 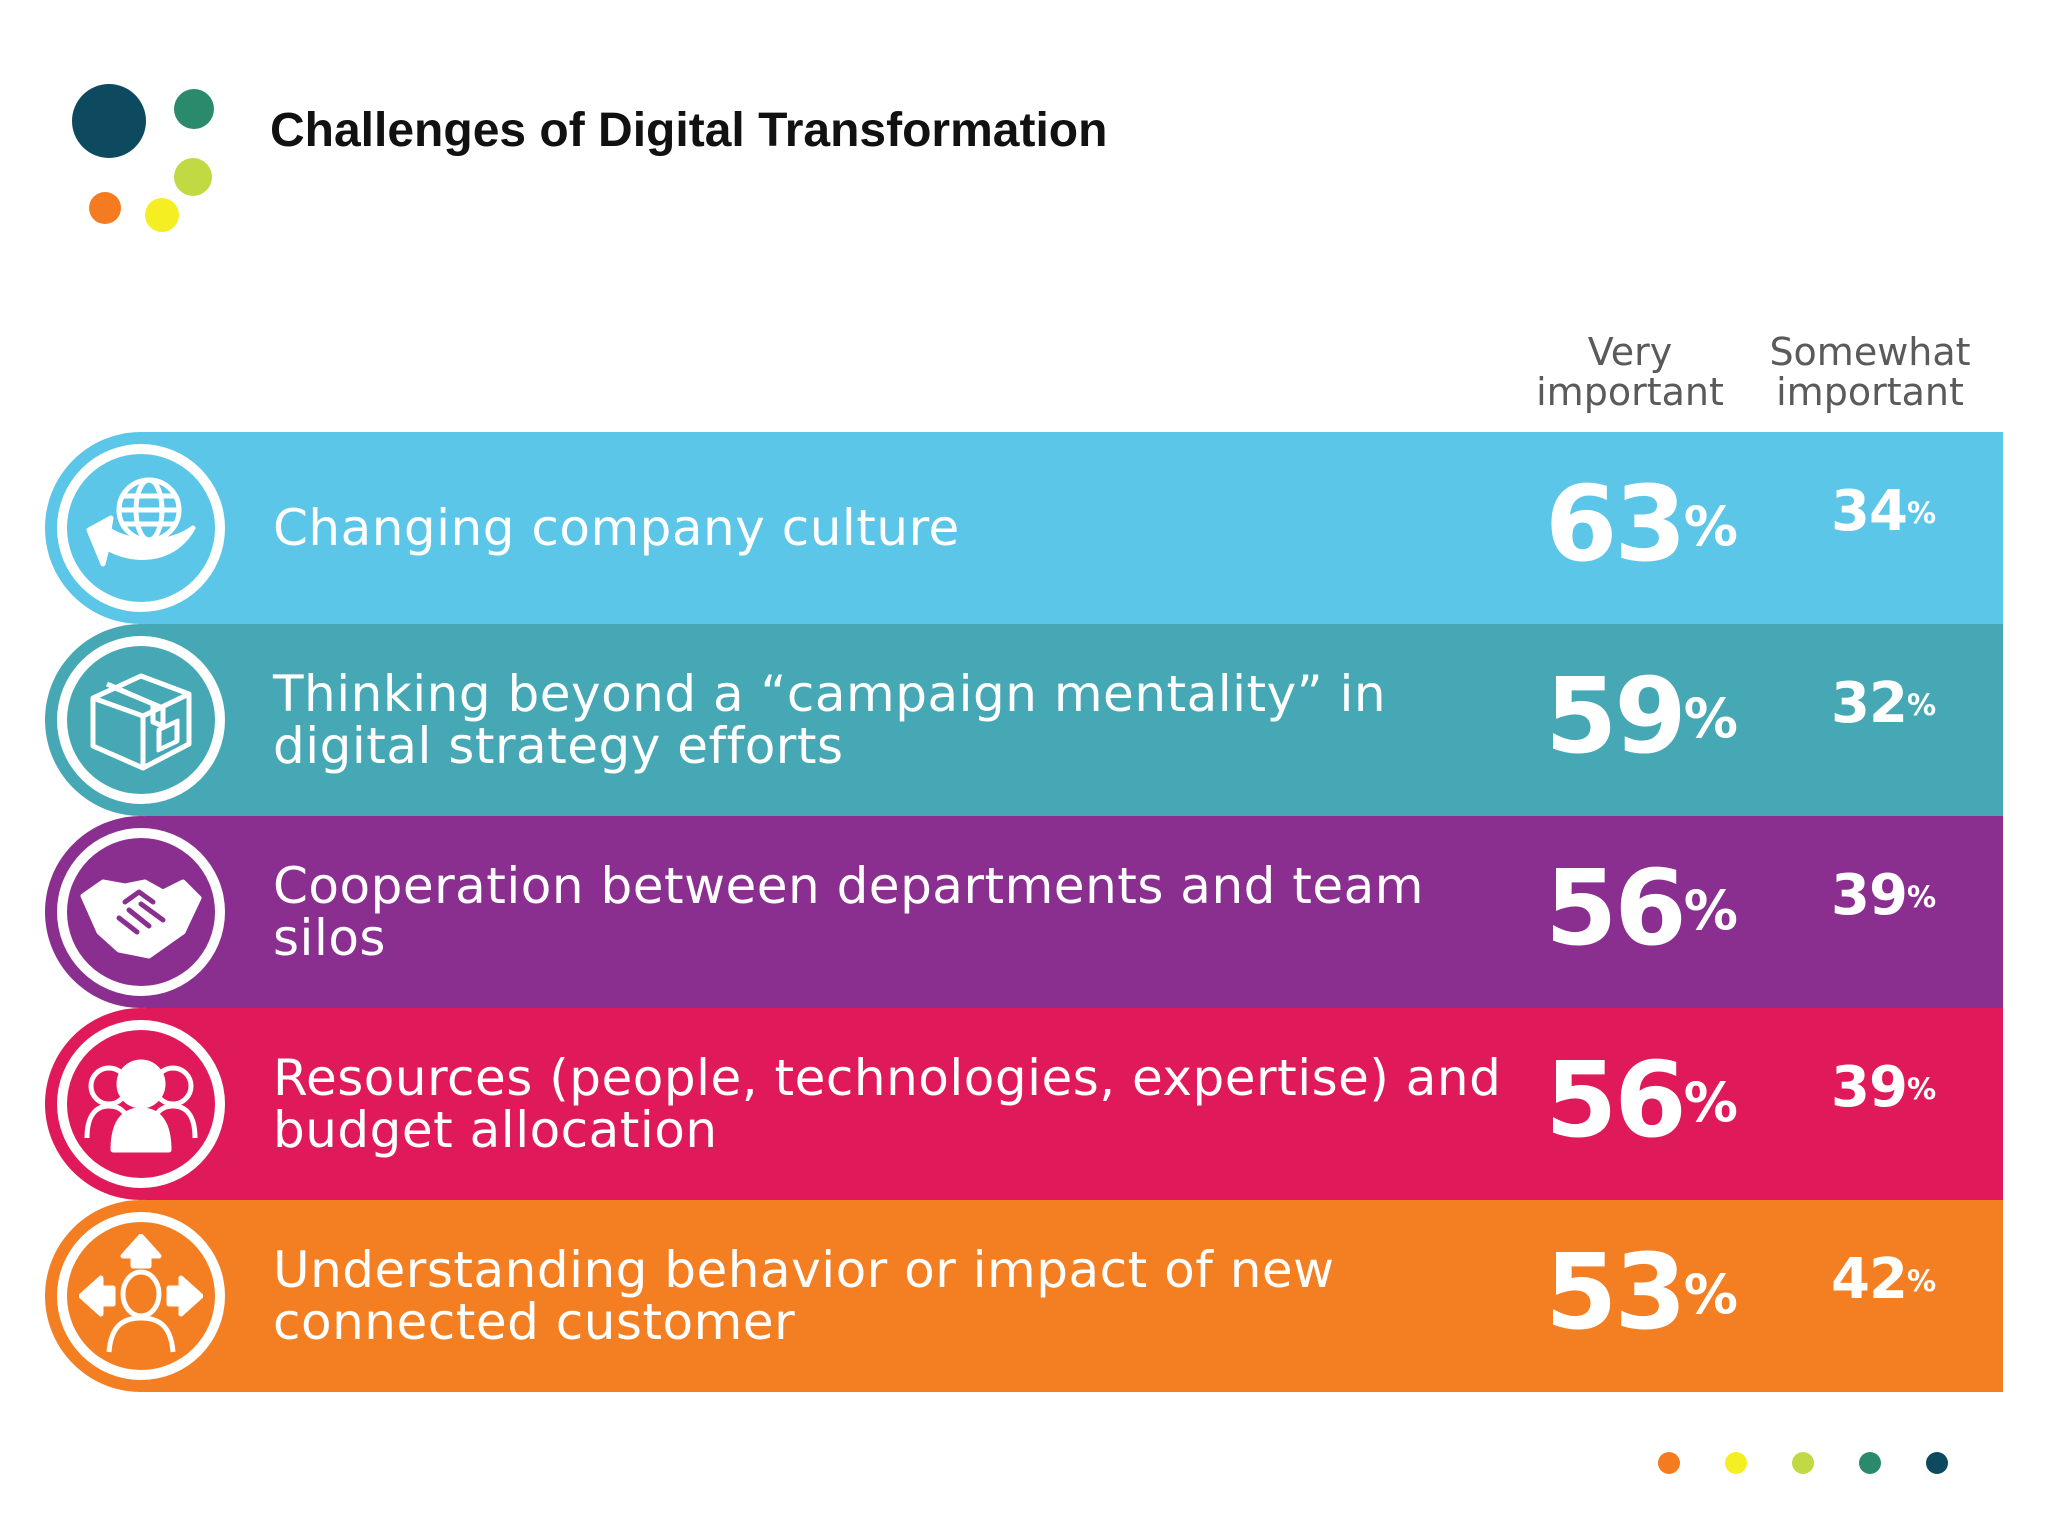 I want to click on col-header-very-line1: Very, so click(x=1630, y=352).